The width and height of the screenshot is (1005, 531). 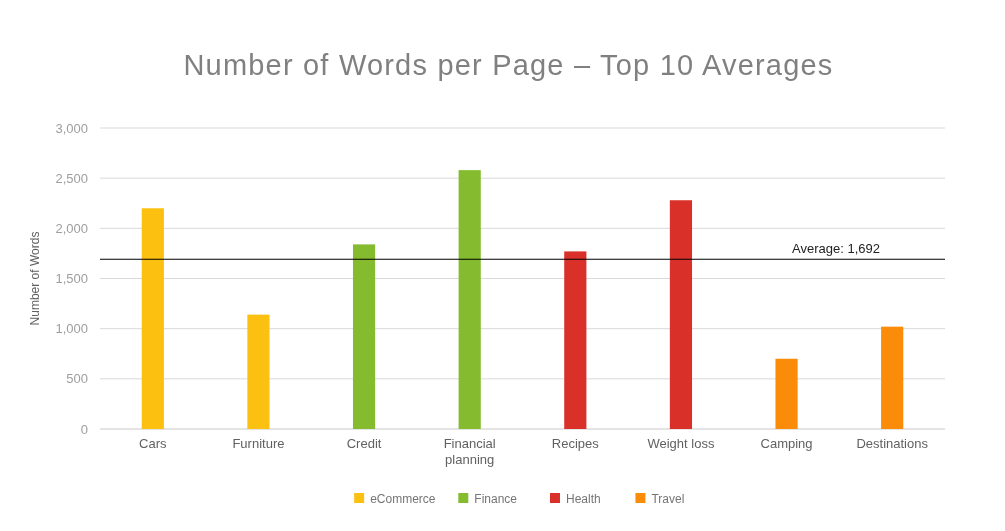 I want to click on x-tick-label: Destinations, so click(x=892, y=443).